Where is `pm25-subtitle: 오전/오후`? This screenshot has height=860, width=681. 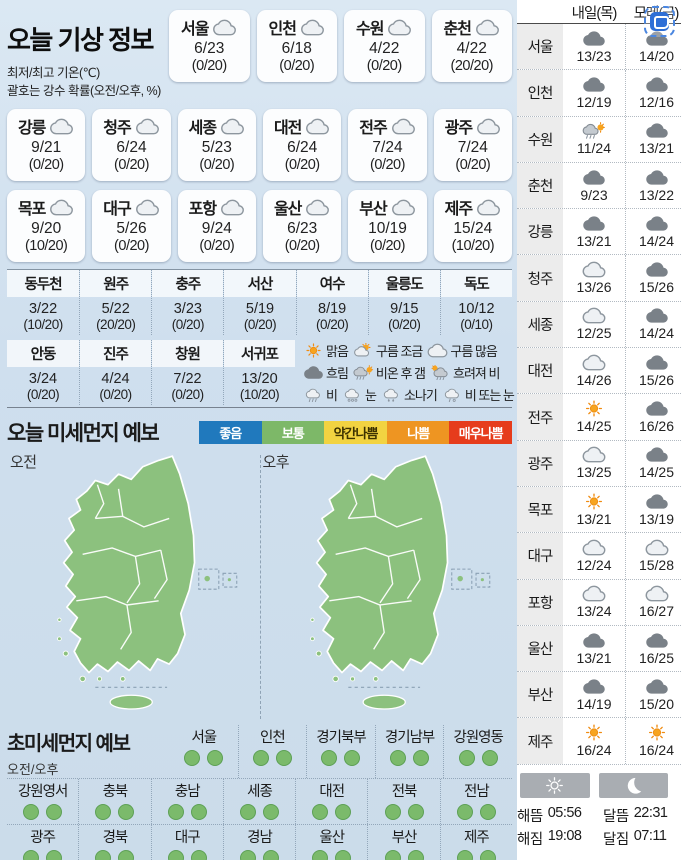 pm25-subtitle: 오전/오후 is located at coordinates (33, 769).